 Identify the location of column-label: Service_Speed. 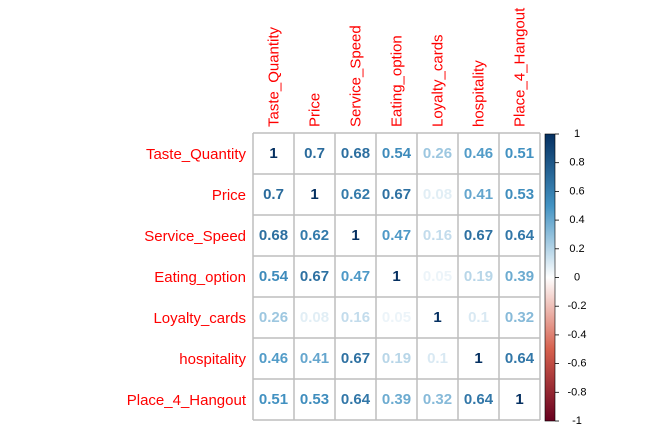
(356, 76).